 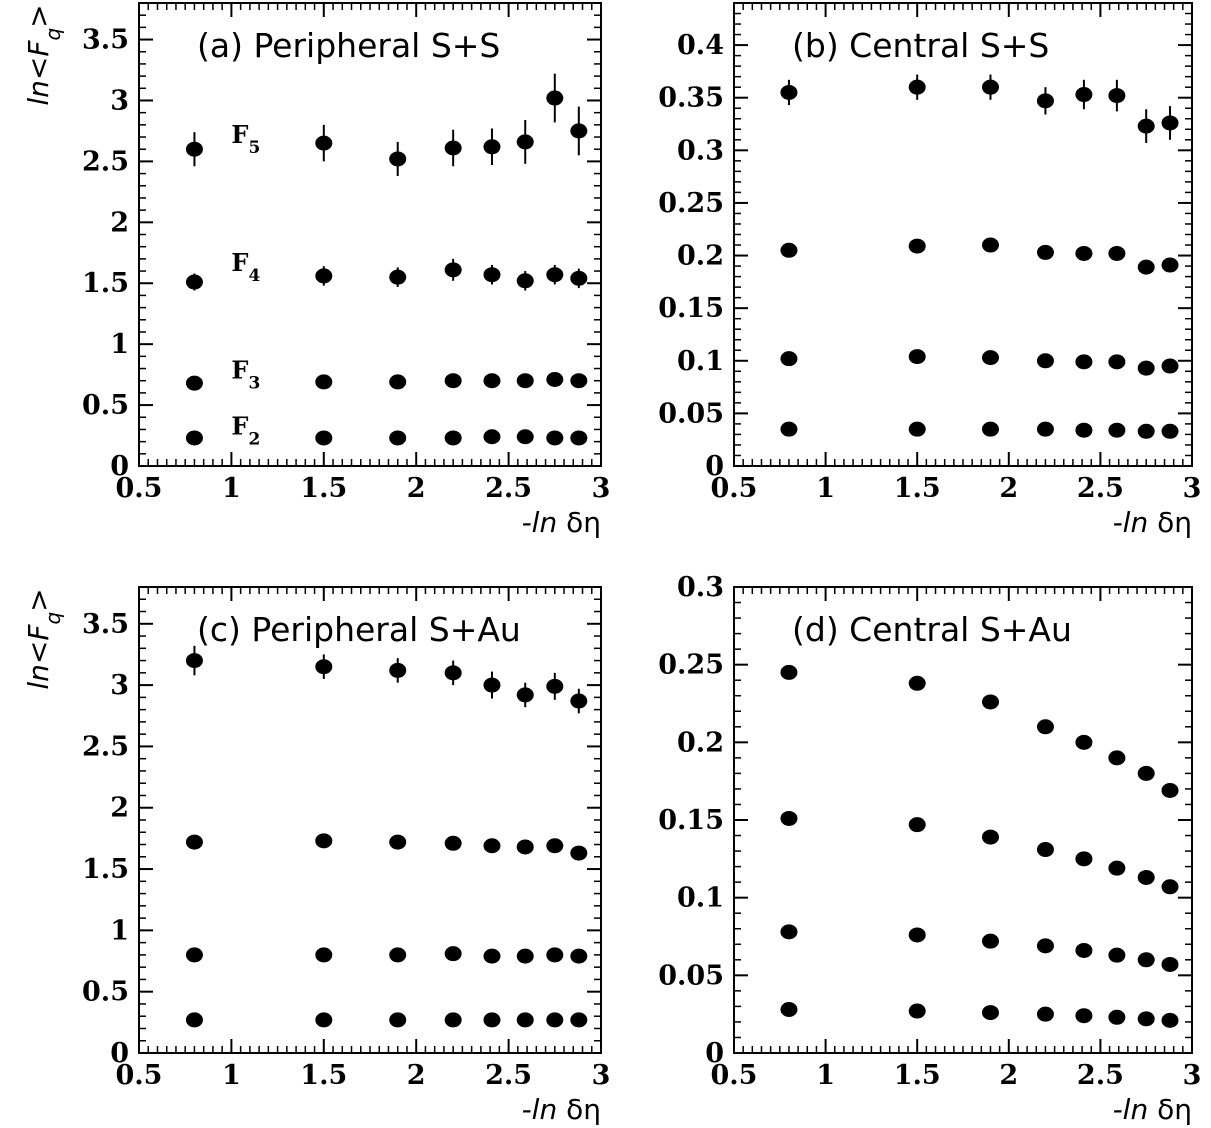 What do you see at coordinates (119, 222) in the screenshot?
I see `y-tick-label: 2` at bounding box center [119, 222].